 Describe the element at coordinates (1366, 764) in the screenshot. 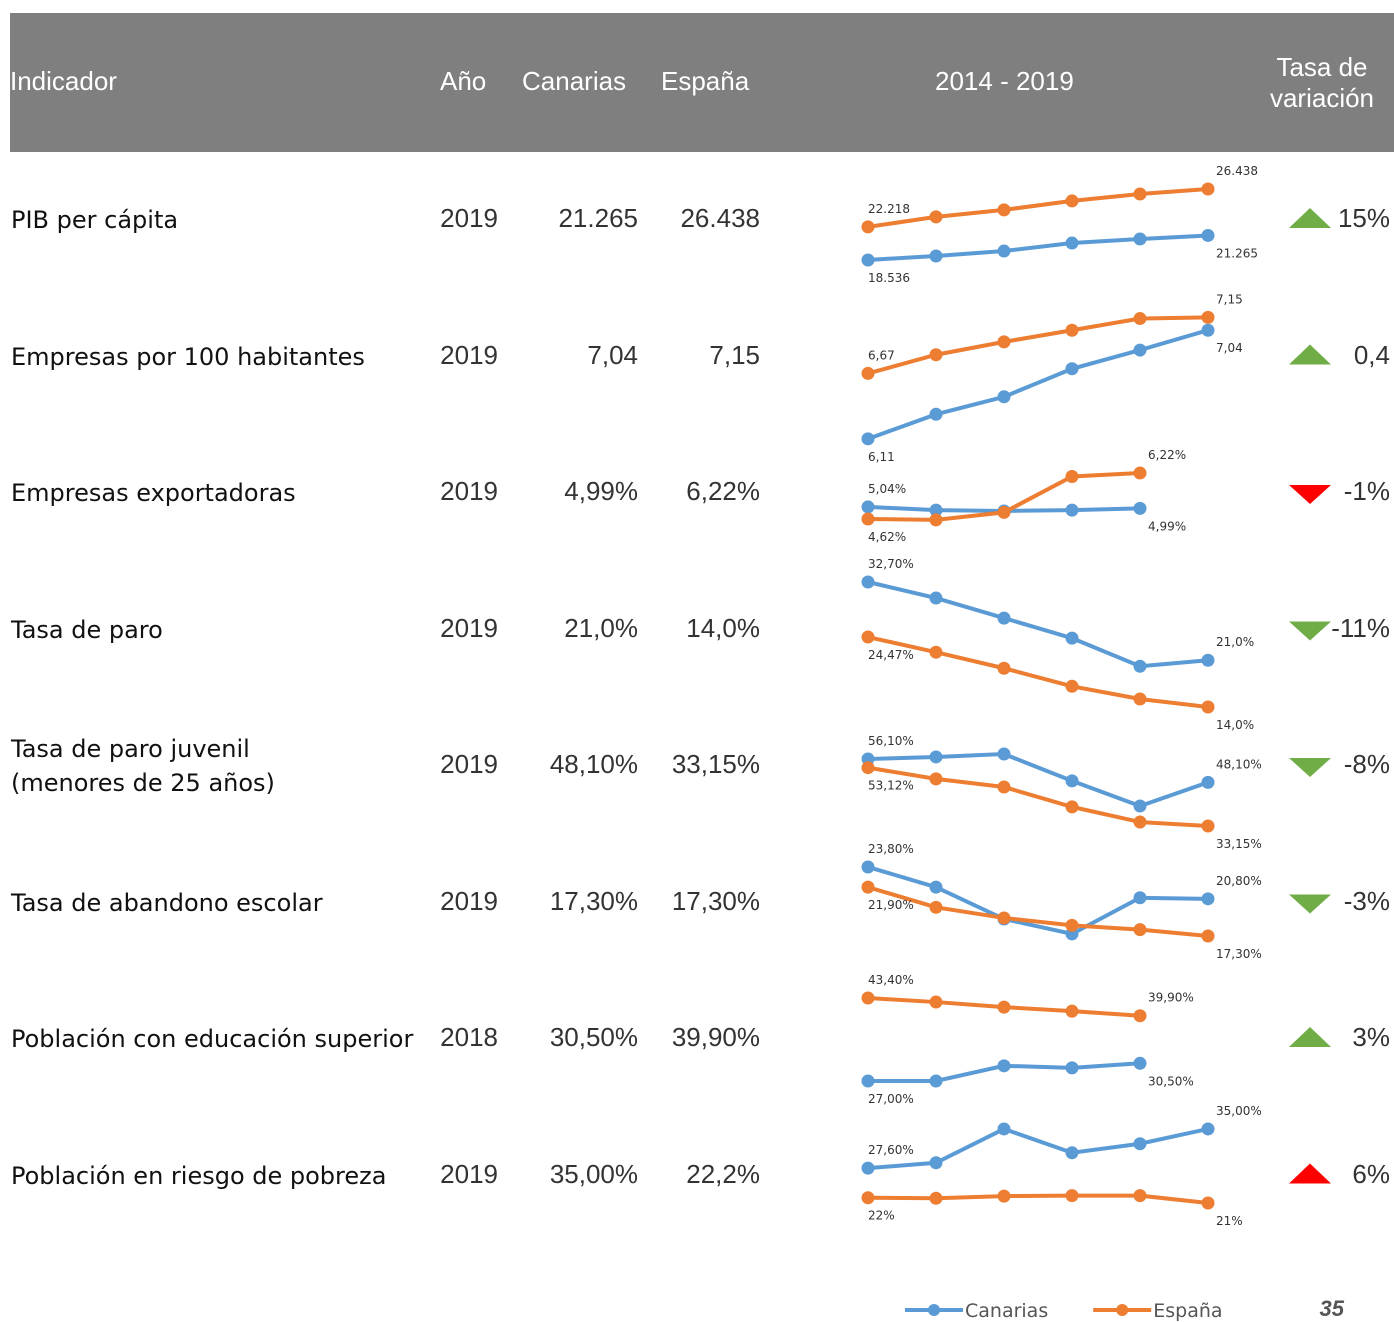

I see `row-change: -8%` at that location.